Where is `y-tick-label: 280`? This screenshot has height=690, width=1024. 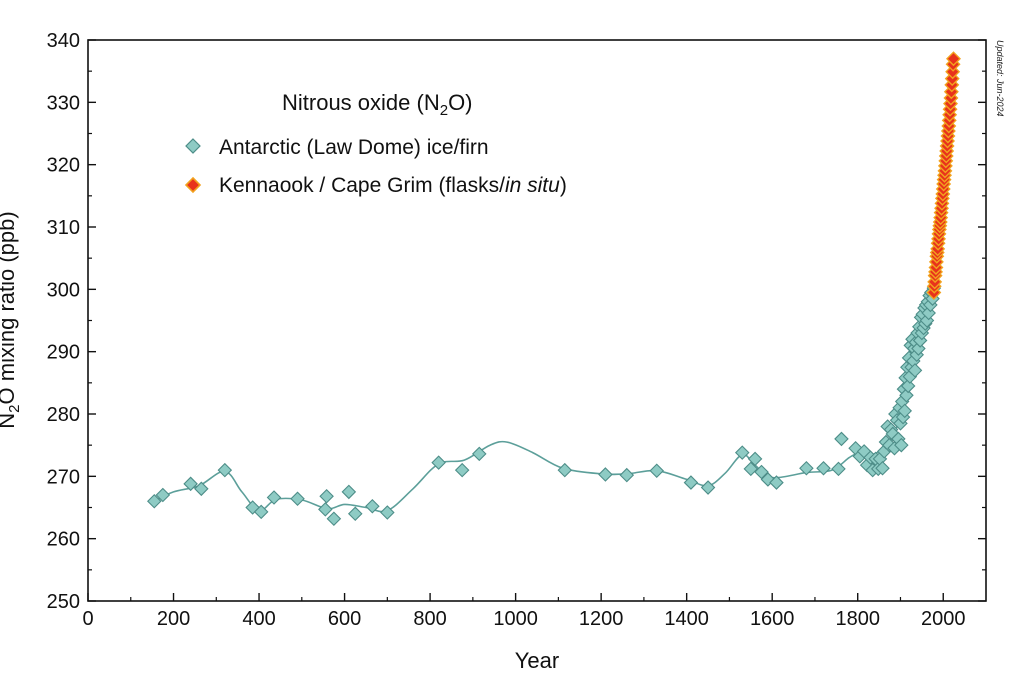
y-tick-label: 280 is located at coordinates (63, 415).